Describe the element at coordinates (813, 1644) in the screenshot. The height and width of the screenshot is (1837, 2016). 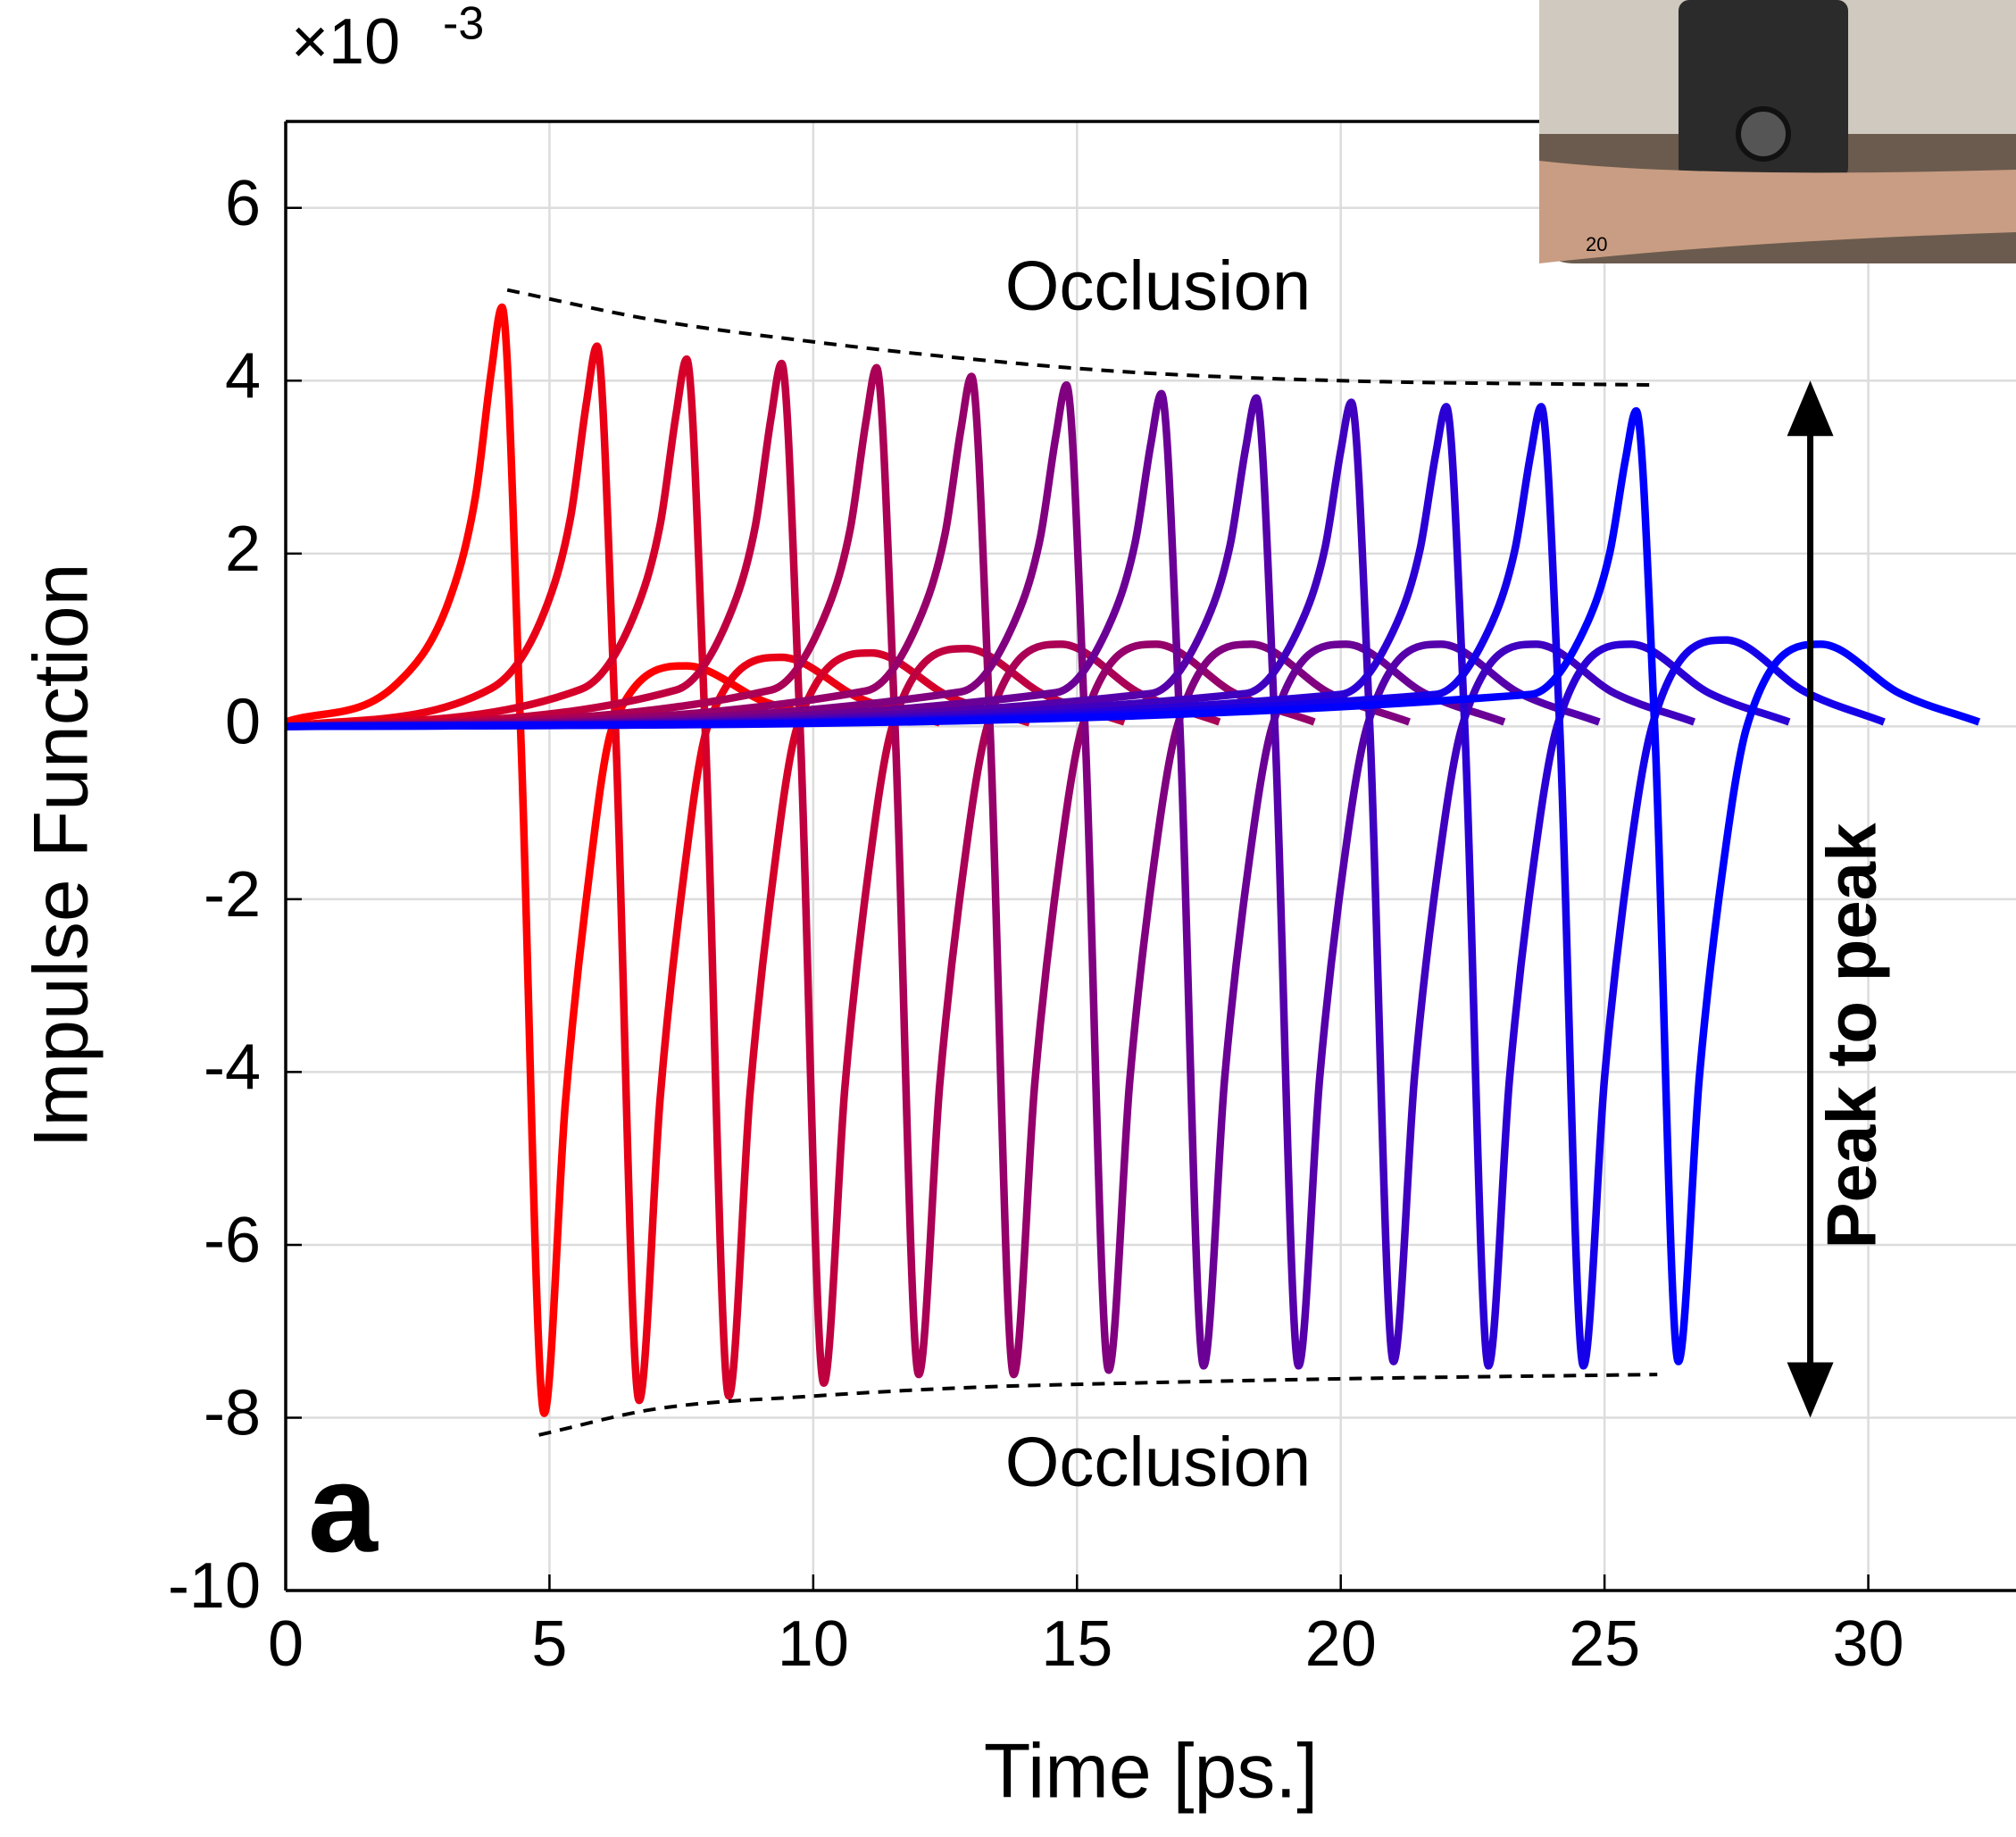
I see `x-tick-label: 10` at that location.